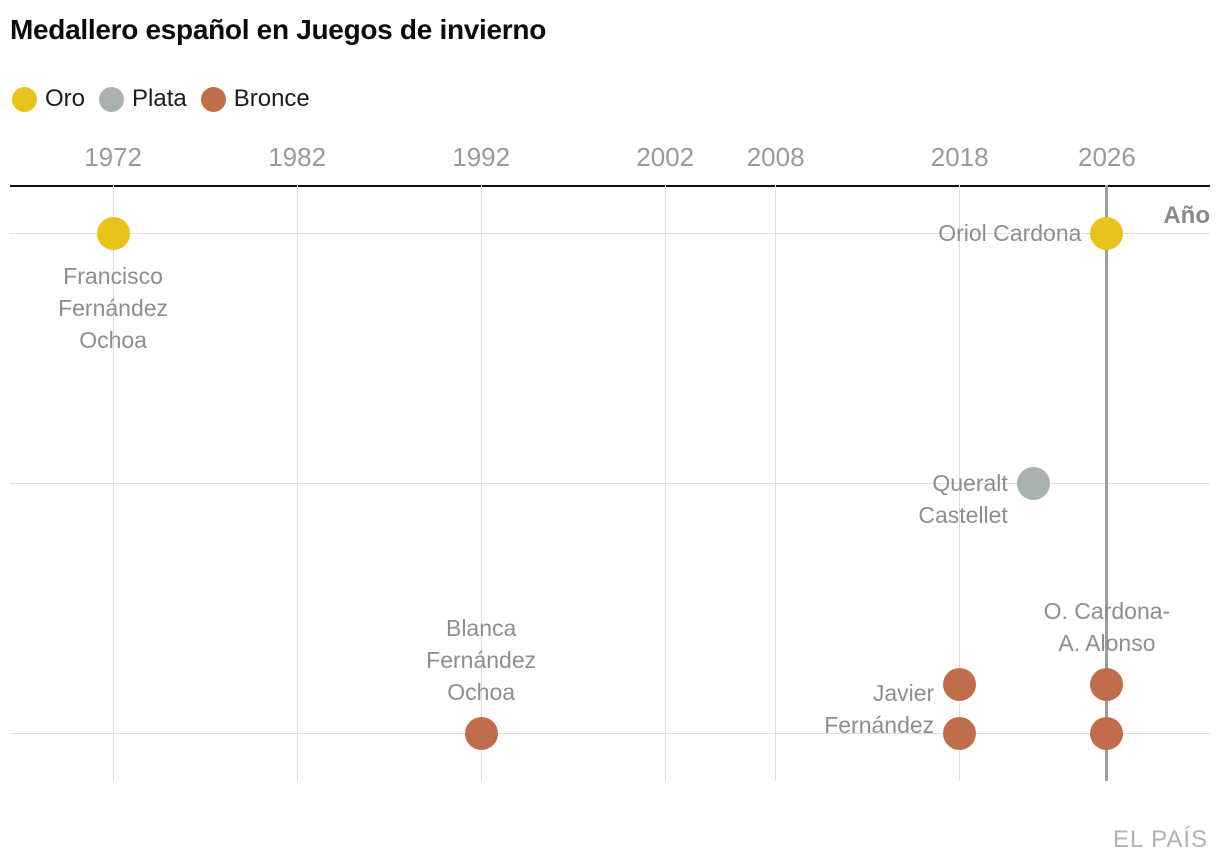  I want to click on gridline-vertical-1972, so click(113, 483).